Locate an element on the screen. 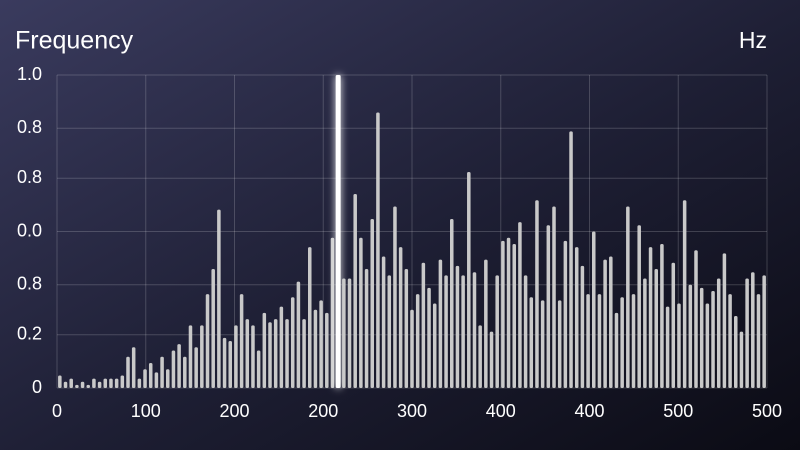  chart-title: Frequency is located at coordinates (74, 41).